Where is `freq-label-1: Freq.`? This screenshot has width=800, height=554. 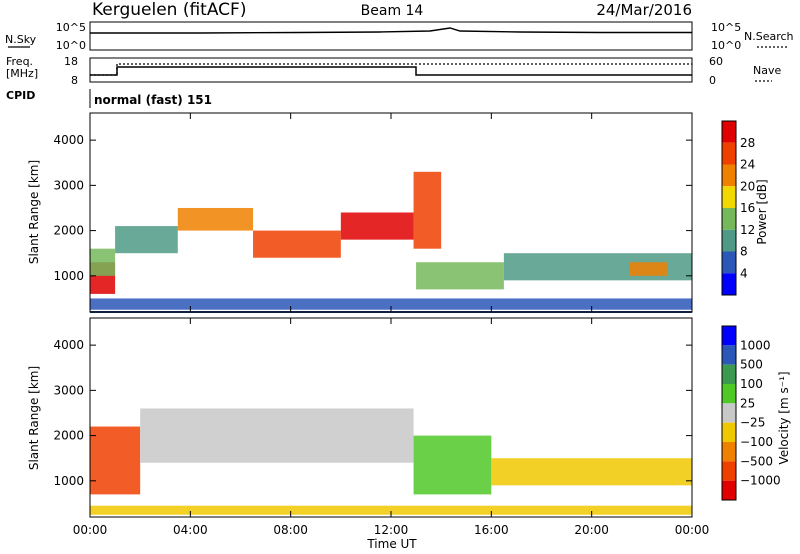 freq-label-1: Freq. is located at coordinates (19, 61).